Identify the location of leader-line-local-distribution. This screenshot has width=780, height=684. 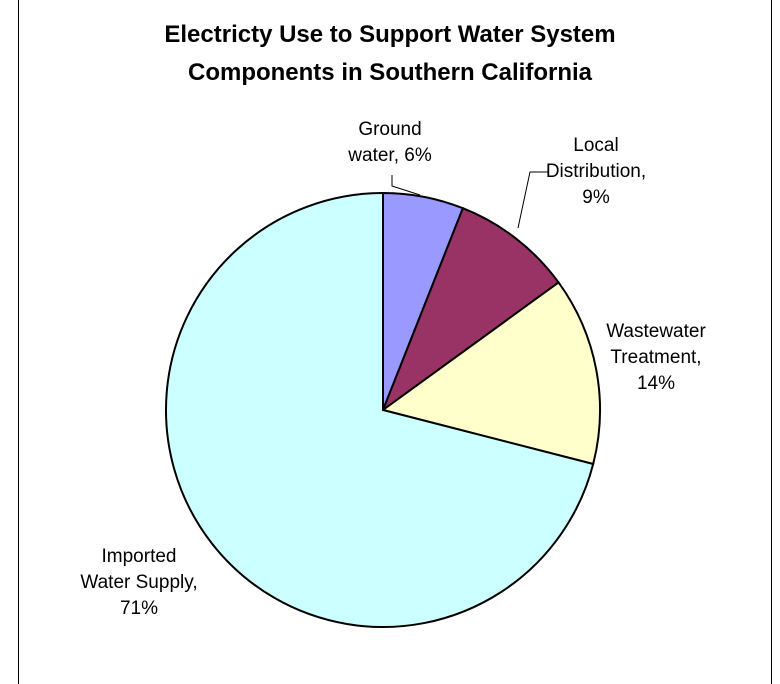
(532, 200).